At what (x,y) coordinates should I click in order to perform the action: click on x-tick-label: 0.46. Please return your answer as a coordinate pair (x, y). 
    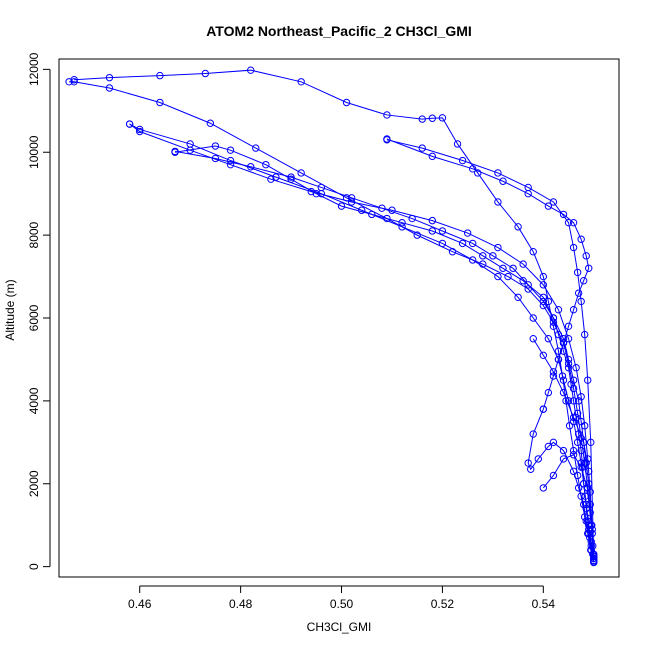
    Looking at the image, I should click on (140, 604).